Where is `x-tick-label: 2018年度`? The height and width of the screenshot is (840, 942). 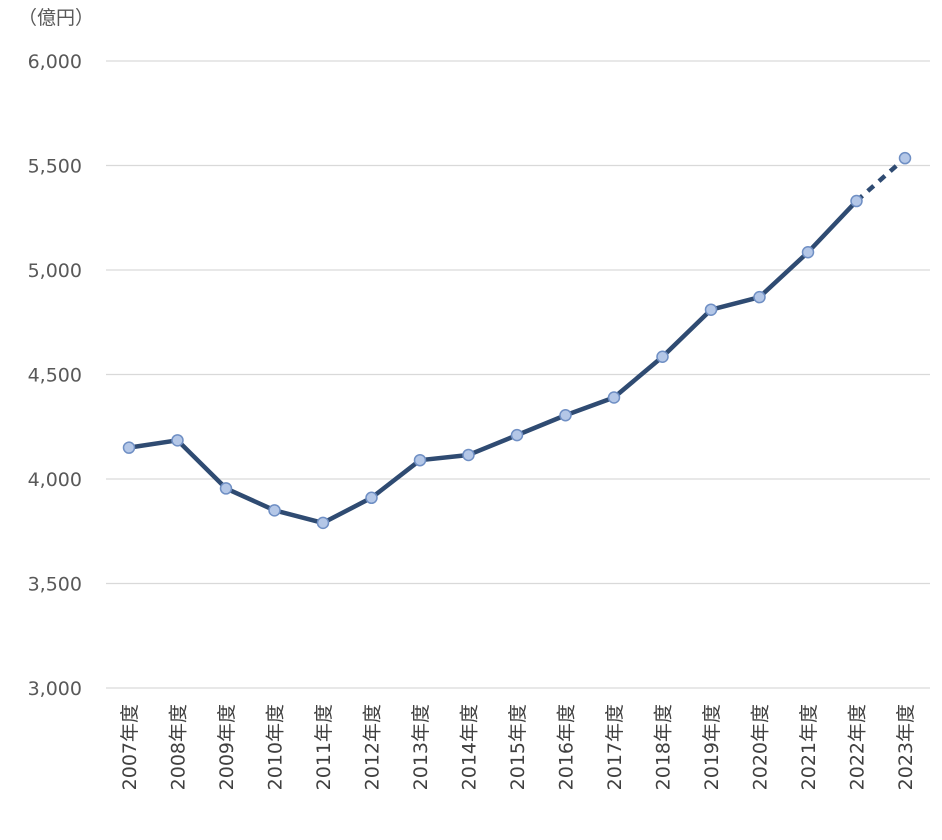 x-tick-label: 2018年度 is located at coordinates (664, 747).